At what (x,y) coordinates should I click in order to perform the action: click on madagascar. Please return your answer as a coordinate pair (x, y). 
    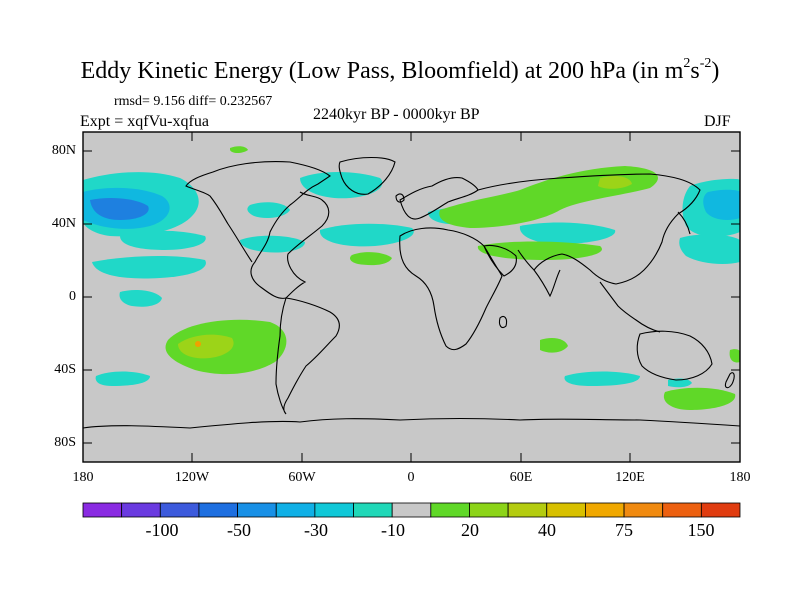
    Looking at the image, I should click on (503, 322).